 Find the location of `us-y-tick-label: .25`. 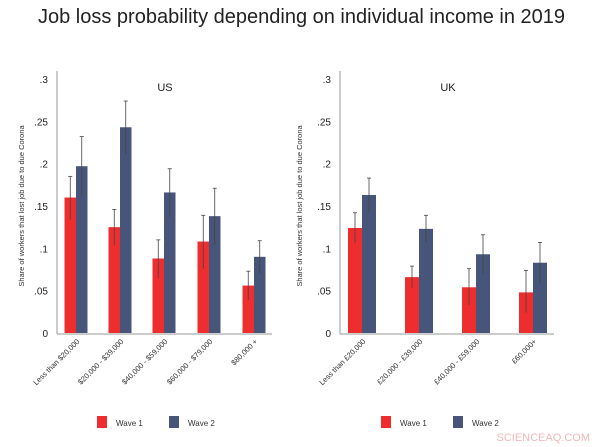

us-y-tick-label: .25 is located at coordinates (41, 122).